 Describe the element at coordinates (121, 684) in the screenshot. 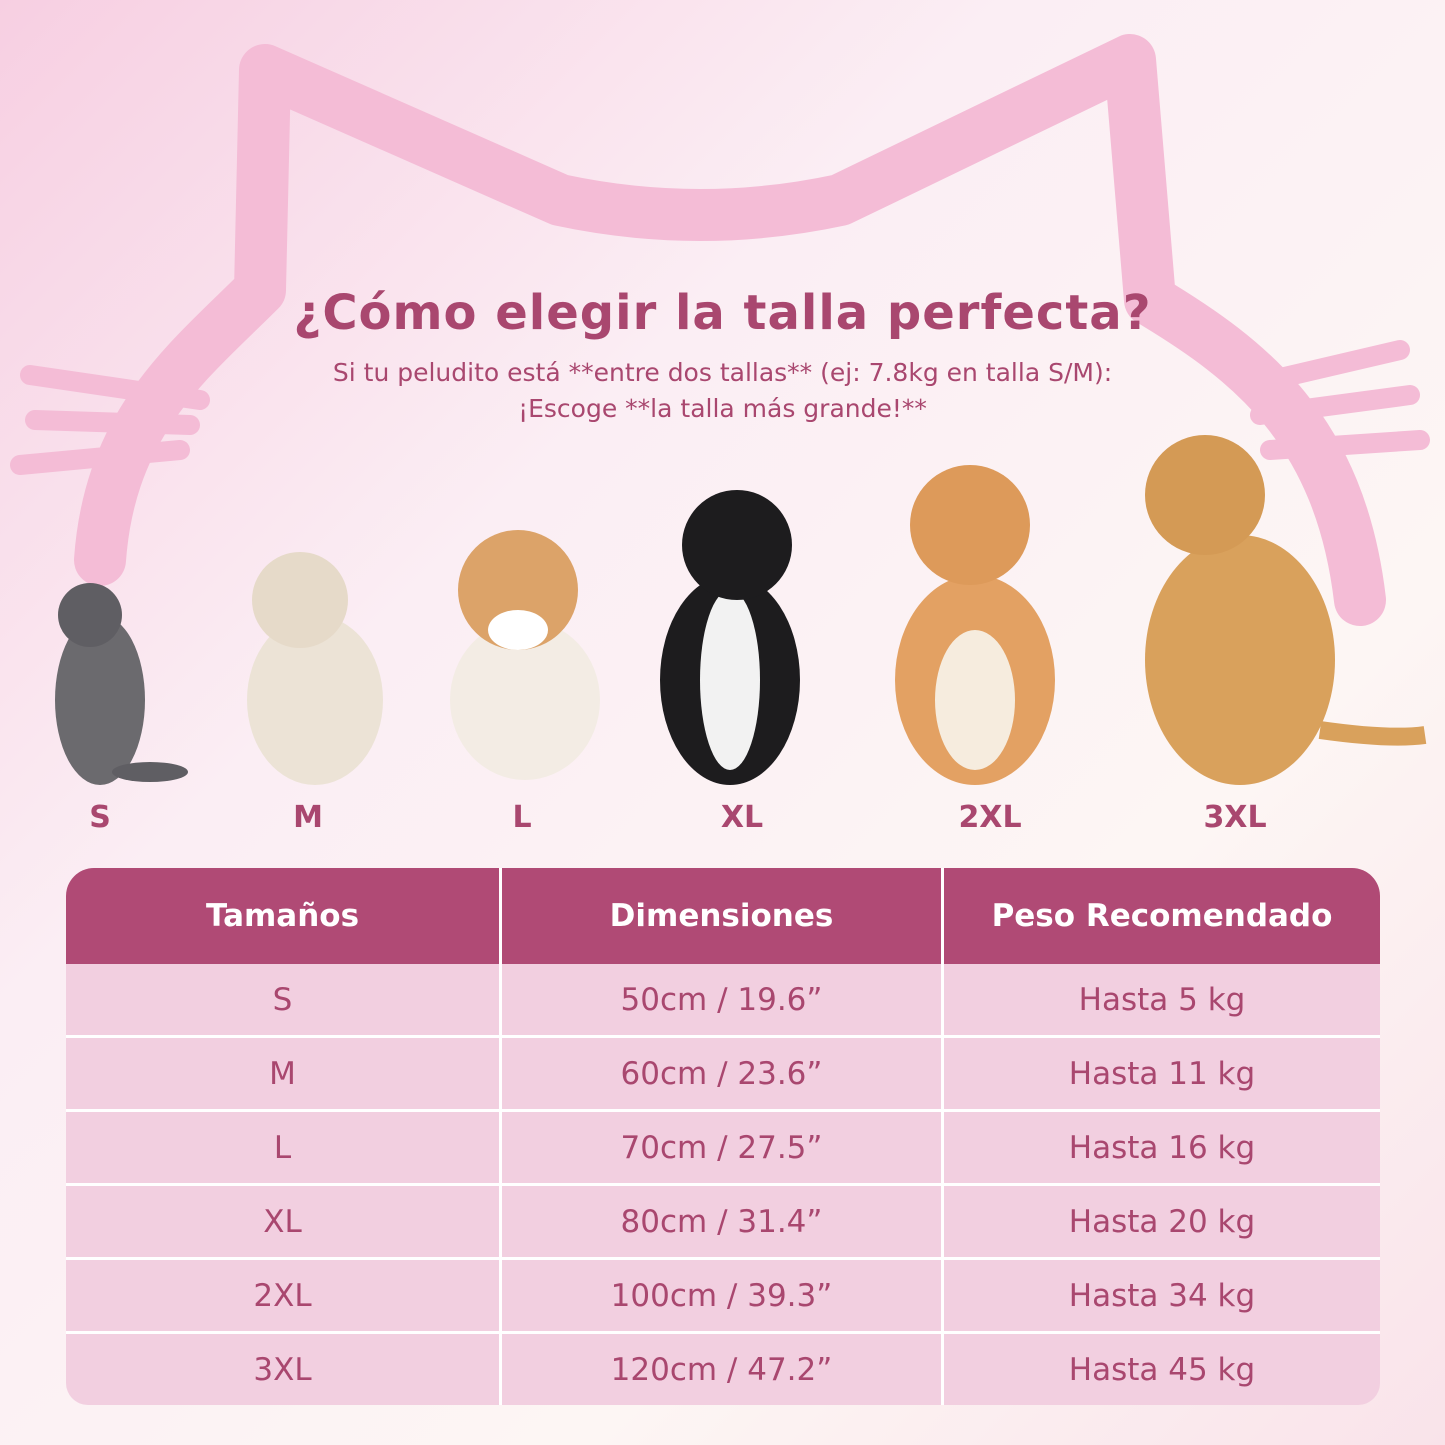

I see `gray-cat-image` at that location.